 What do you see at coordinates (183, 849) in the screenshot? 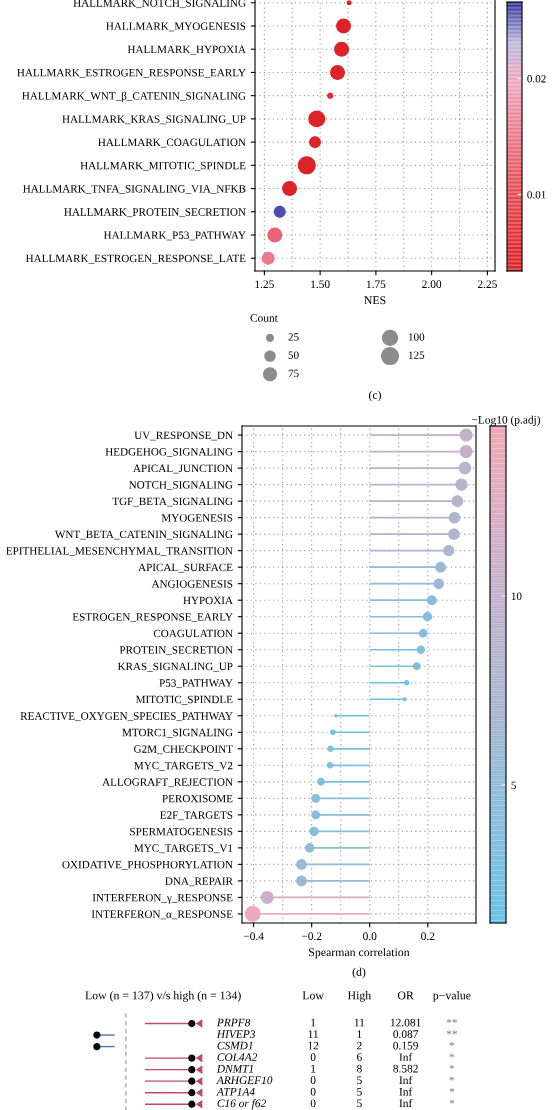
I see `y-tick-label: MYC_TARGETS_V1` at bounding box center [183, 849].